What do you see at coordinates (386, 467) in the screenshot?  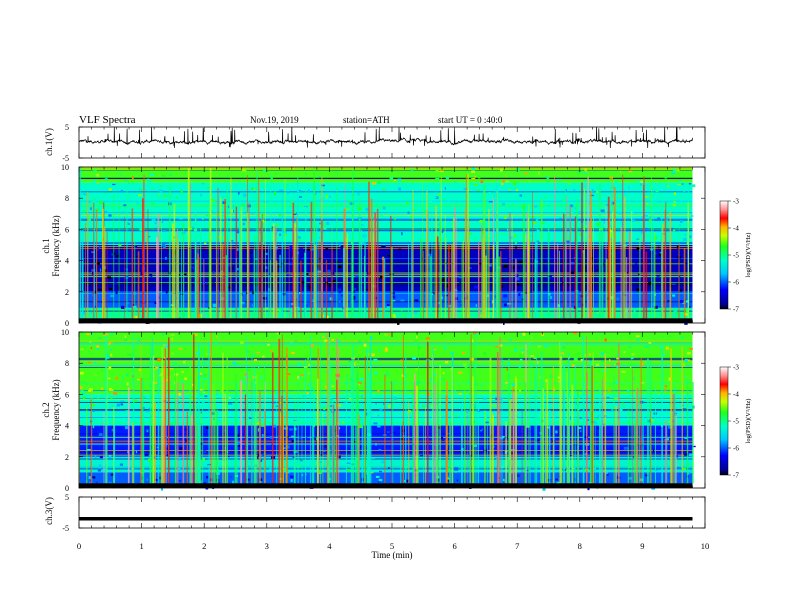 I see `ch2-spectrogram-stripe` at bounding box center [386, 467].